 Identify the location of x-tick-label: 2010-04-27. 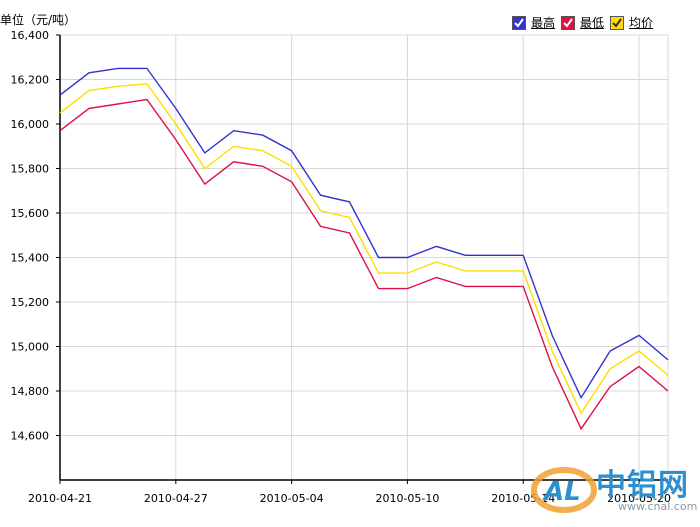
(176, 498).